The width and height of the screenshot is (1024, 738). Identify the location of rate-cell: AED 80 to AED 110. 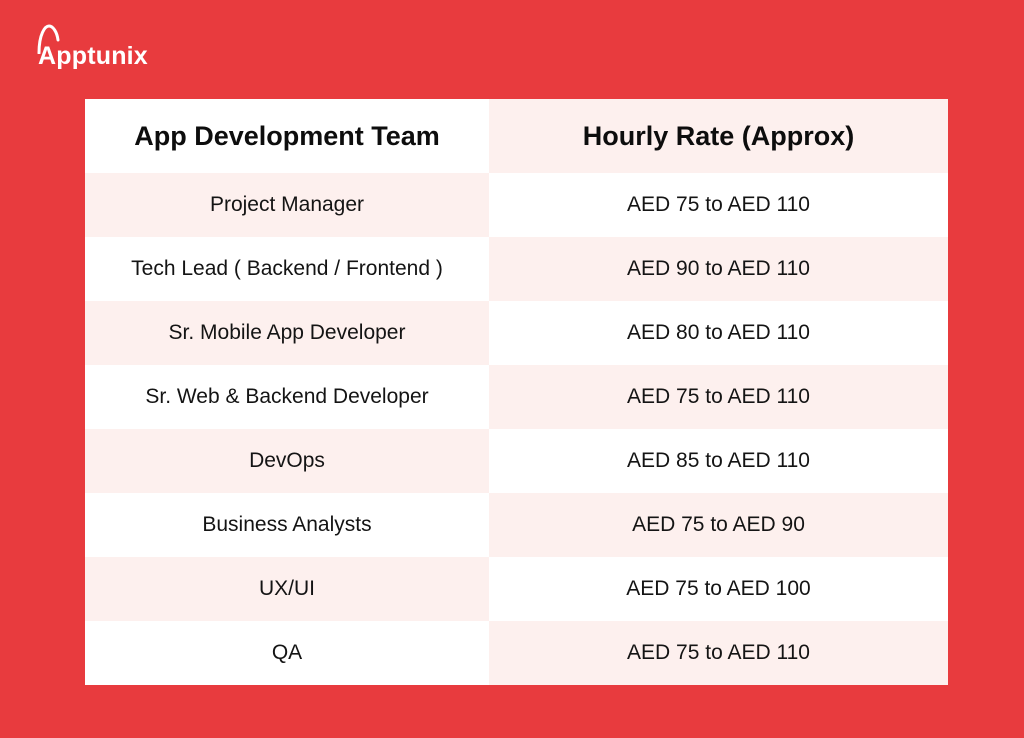
(718, 333).